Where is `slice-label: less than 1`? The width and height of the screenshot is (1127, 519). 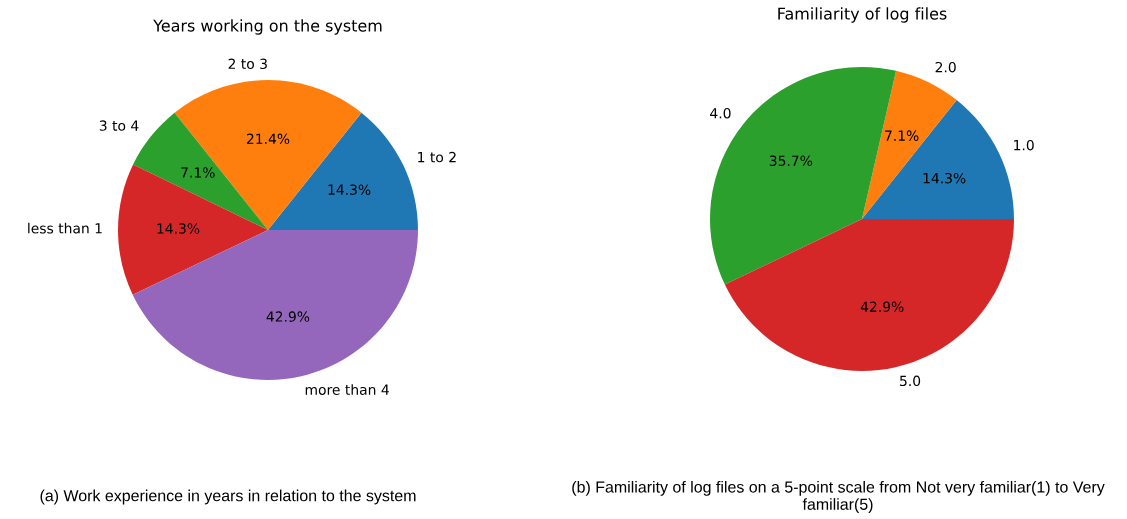
slice-label: less than 1 is located at coordinates (65, 228).